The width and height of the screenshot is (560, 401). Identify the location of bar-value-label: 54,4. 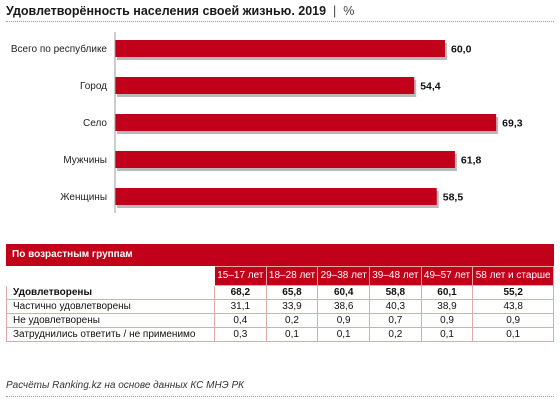
(430, 87).